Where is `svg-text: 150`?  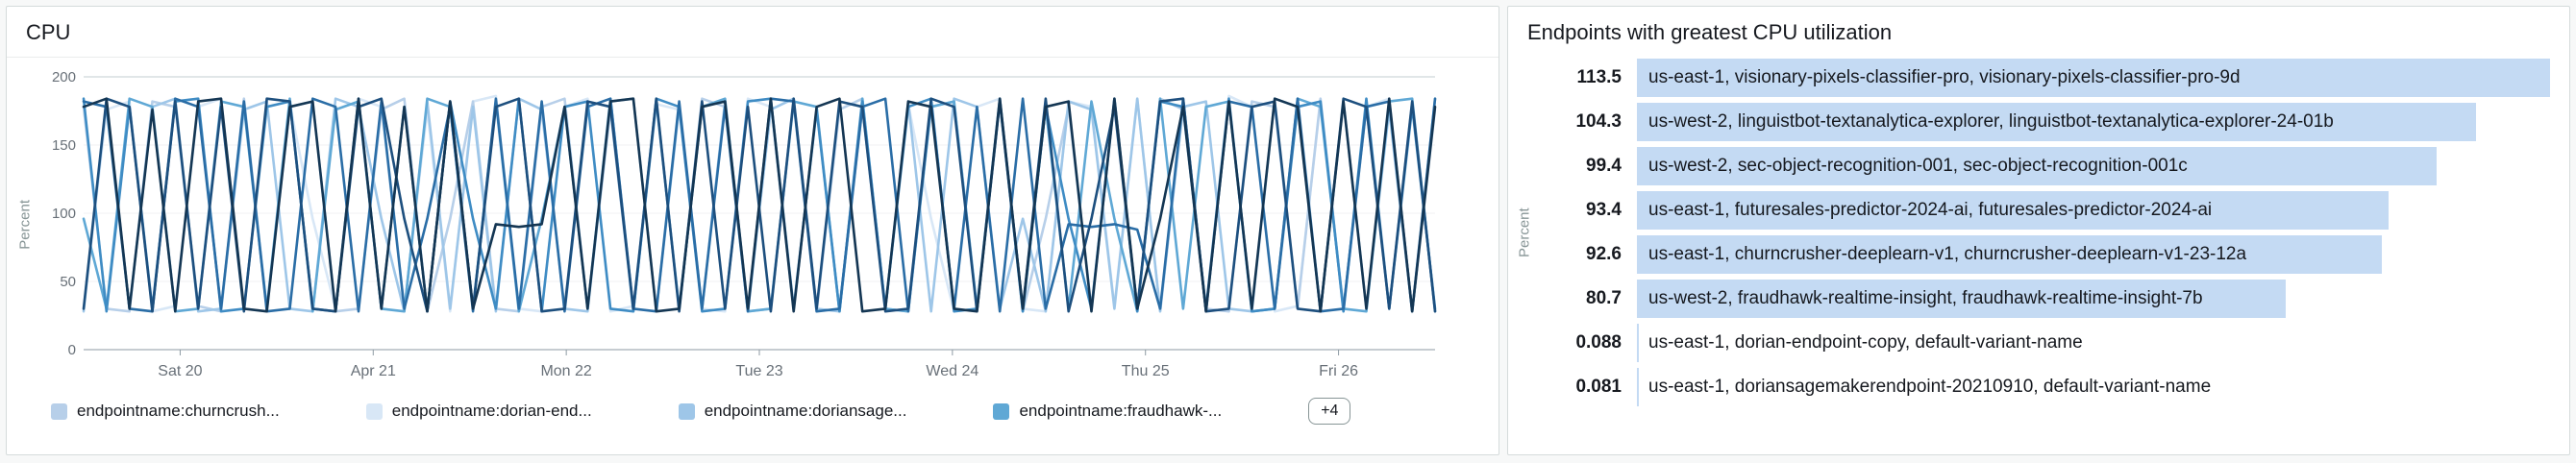 svg-text: 150 is located at coordinates (64, 145).